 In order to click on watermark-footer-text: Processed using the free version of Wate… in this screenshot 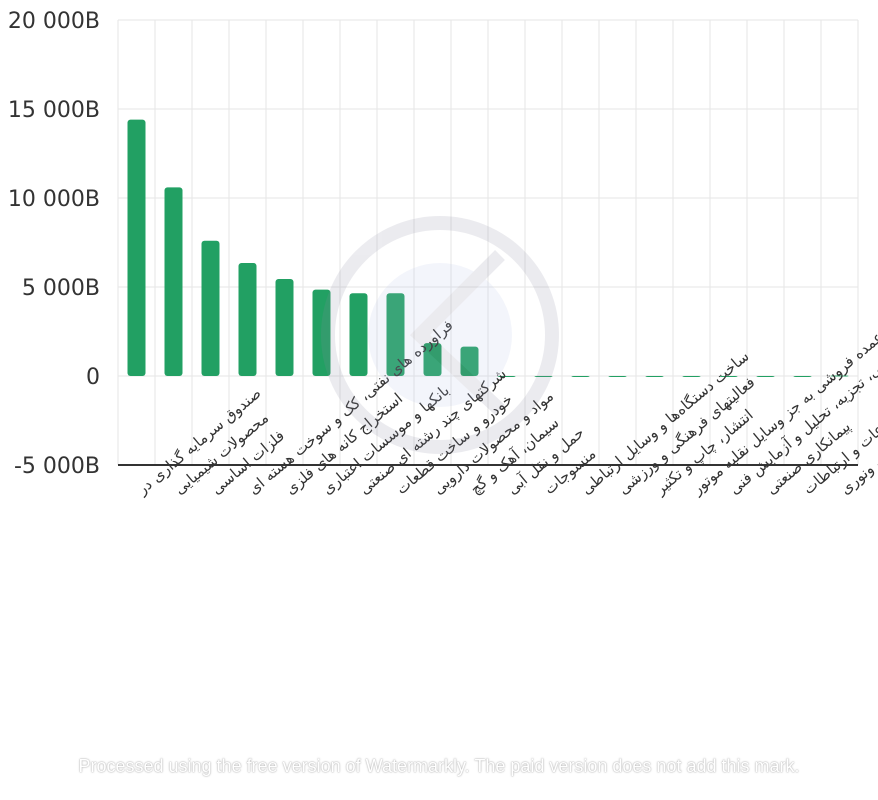, I will do `click(439, 766)`.